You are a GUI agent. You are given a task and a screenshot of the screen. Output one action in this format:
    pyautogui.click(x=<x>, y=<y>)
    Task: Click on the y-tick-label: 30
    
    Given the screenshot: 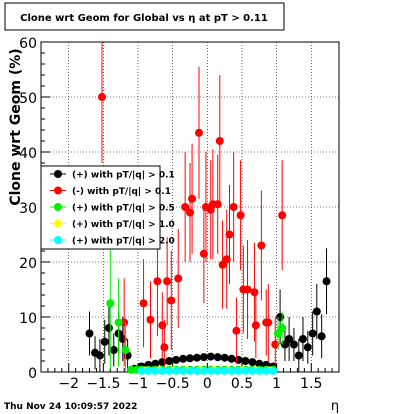 What is the action you would take?
    pyautogui.click(x=28, y=209)
    